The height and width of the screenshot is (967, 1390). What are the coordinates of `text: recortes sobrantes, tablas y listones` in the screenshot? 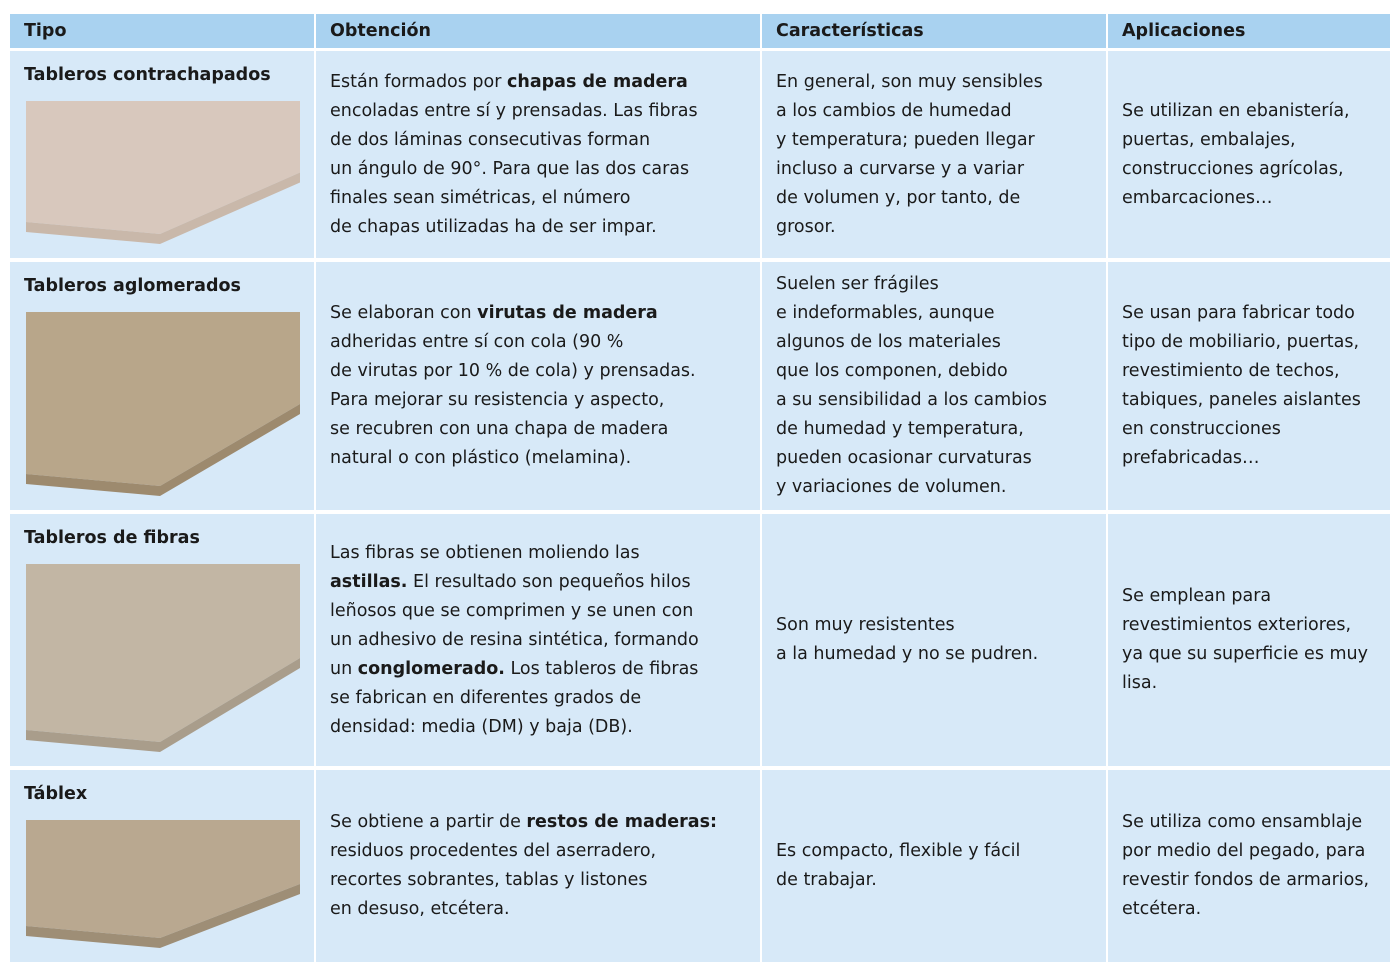 It's located at (489, 880).